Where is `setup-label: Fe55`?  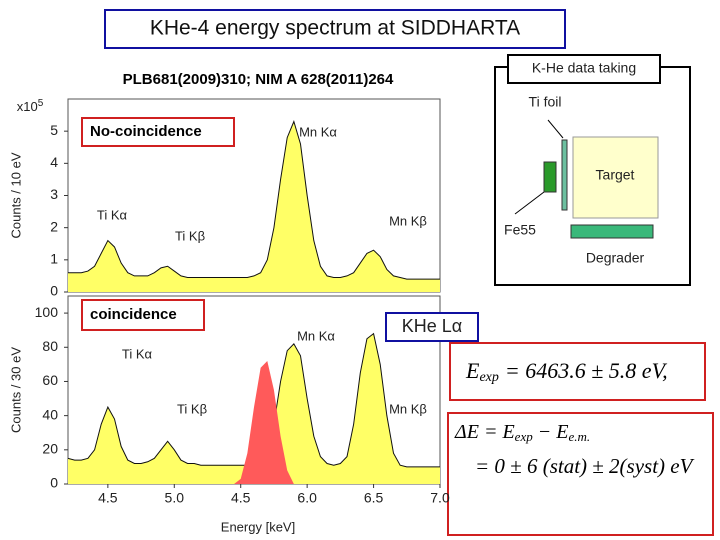 setup-label: Fe55 is located at coordinates (520, 230).